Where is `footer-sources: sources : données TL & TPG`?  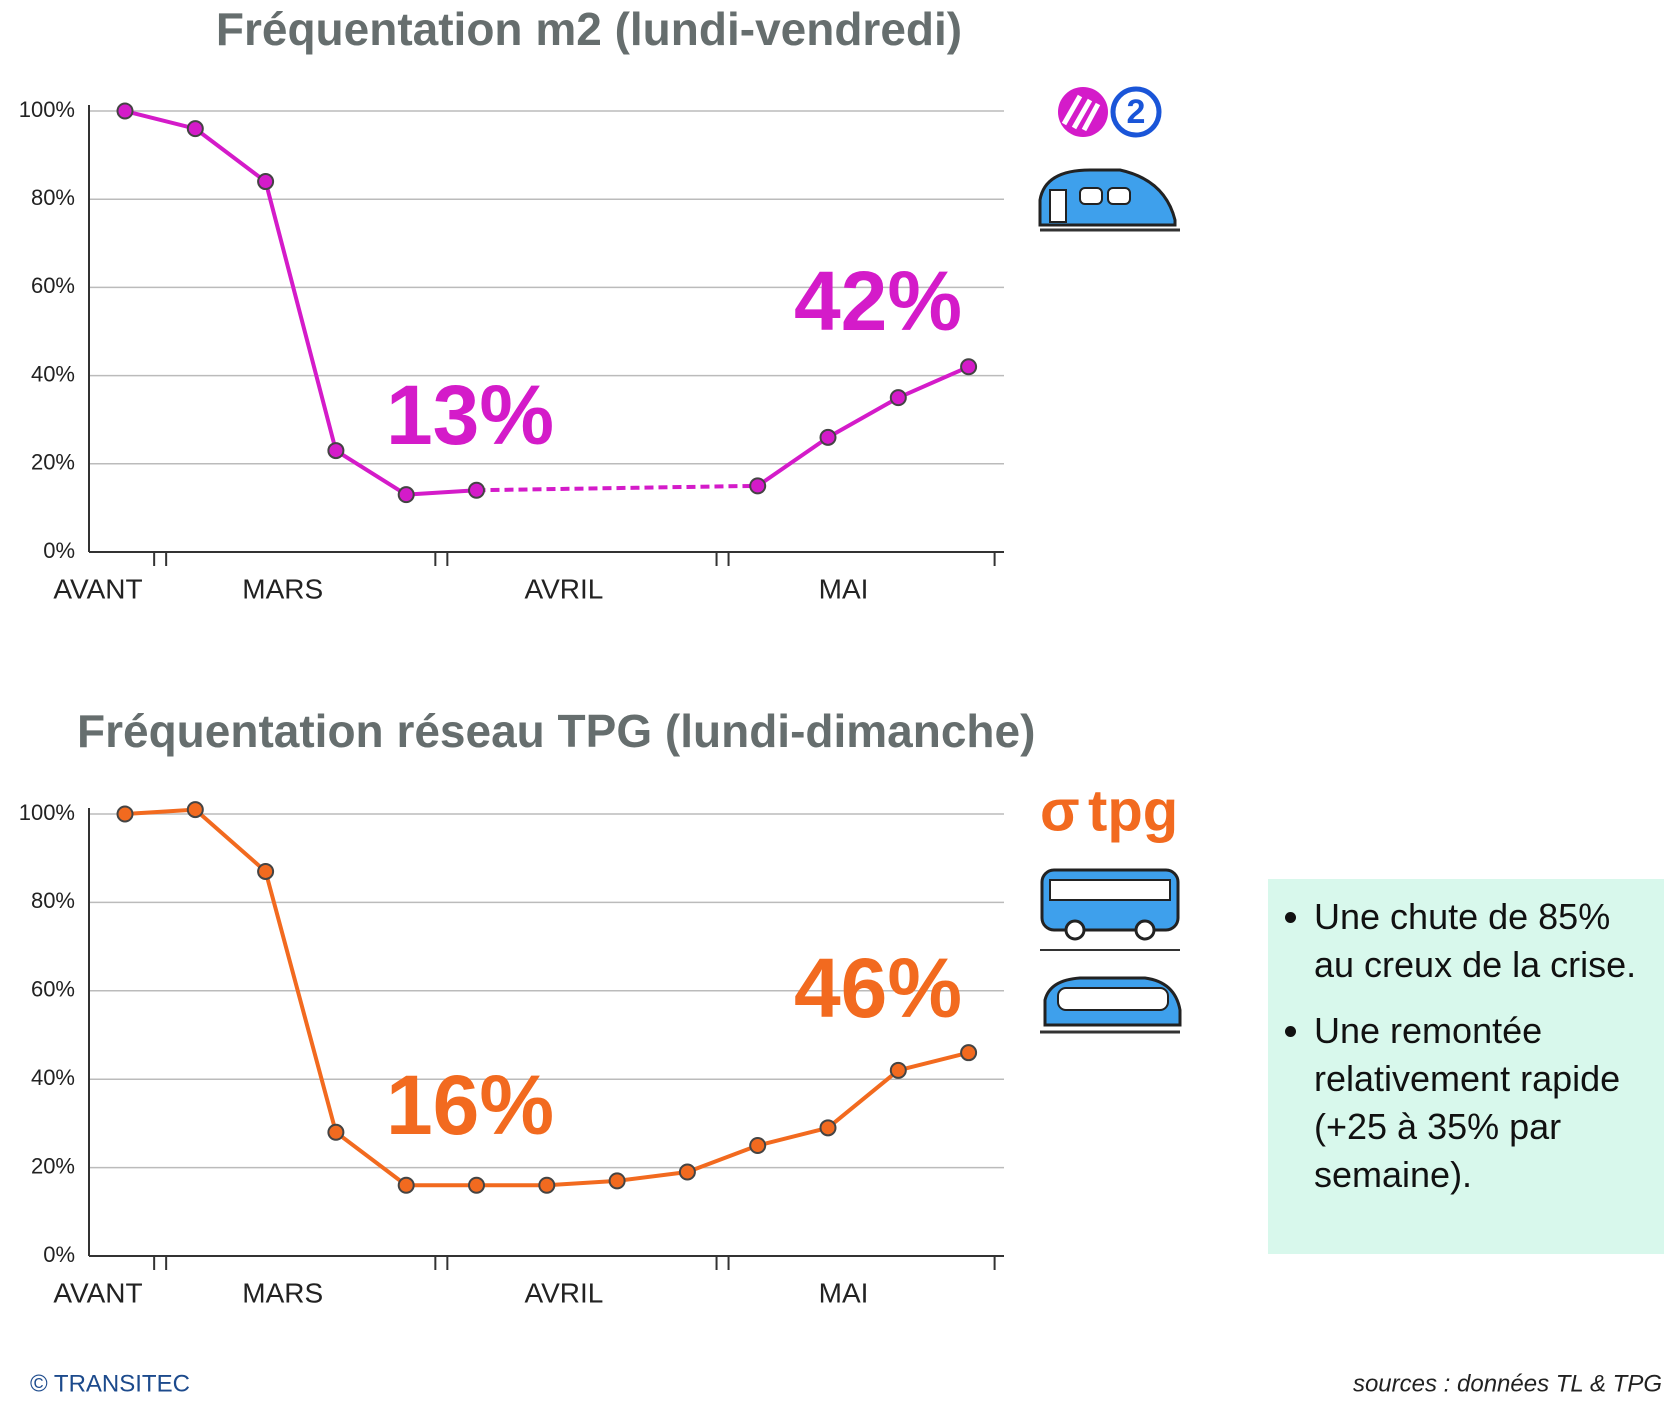
footer-sources: sources : données TL & TPG is located at coordinates (1507, 1383).